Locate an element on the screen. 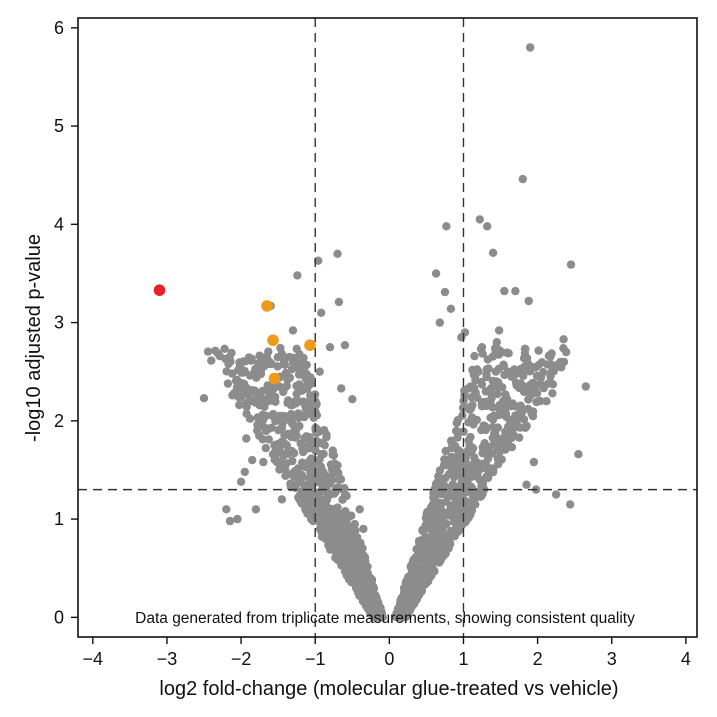  x-tick-label: 2 is located at coordinates (538, 659).